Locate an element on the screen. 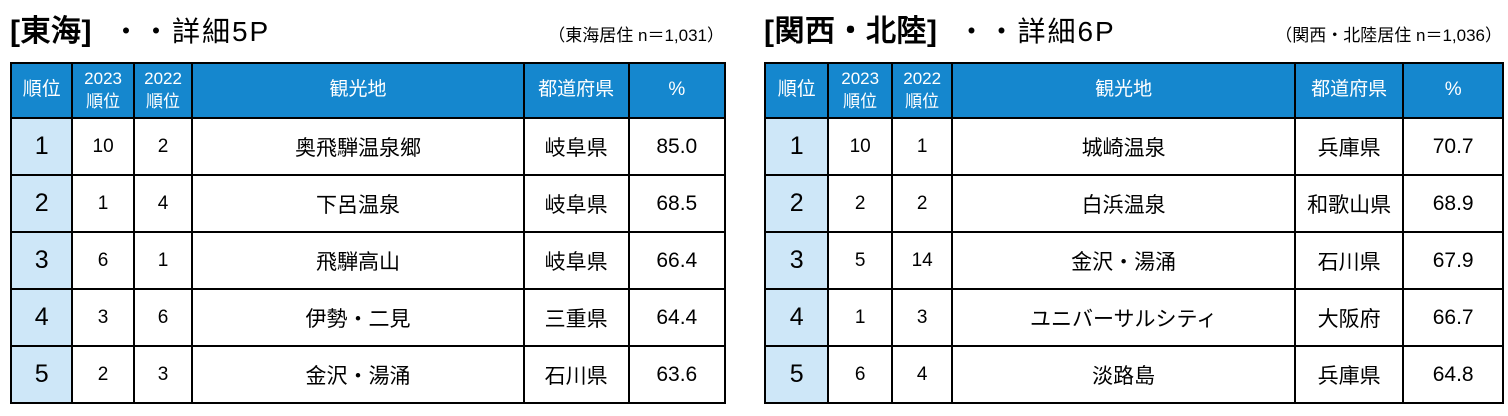 This screenshot has width=1508, height=416. rank-2023-cell: 5 is located at coordinates (860, 260).